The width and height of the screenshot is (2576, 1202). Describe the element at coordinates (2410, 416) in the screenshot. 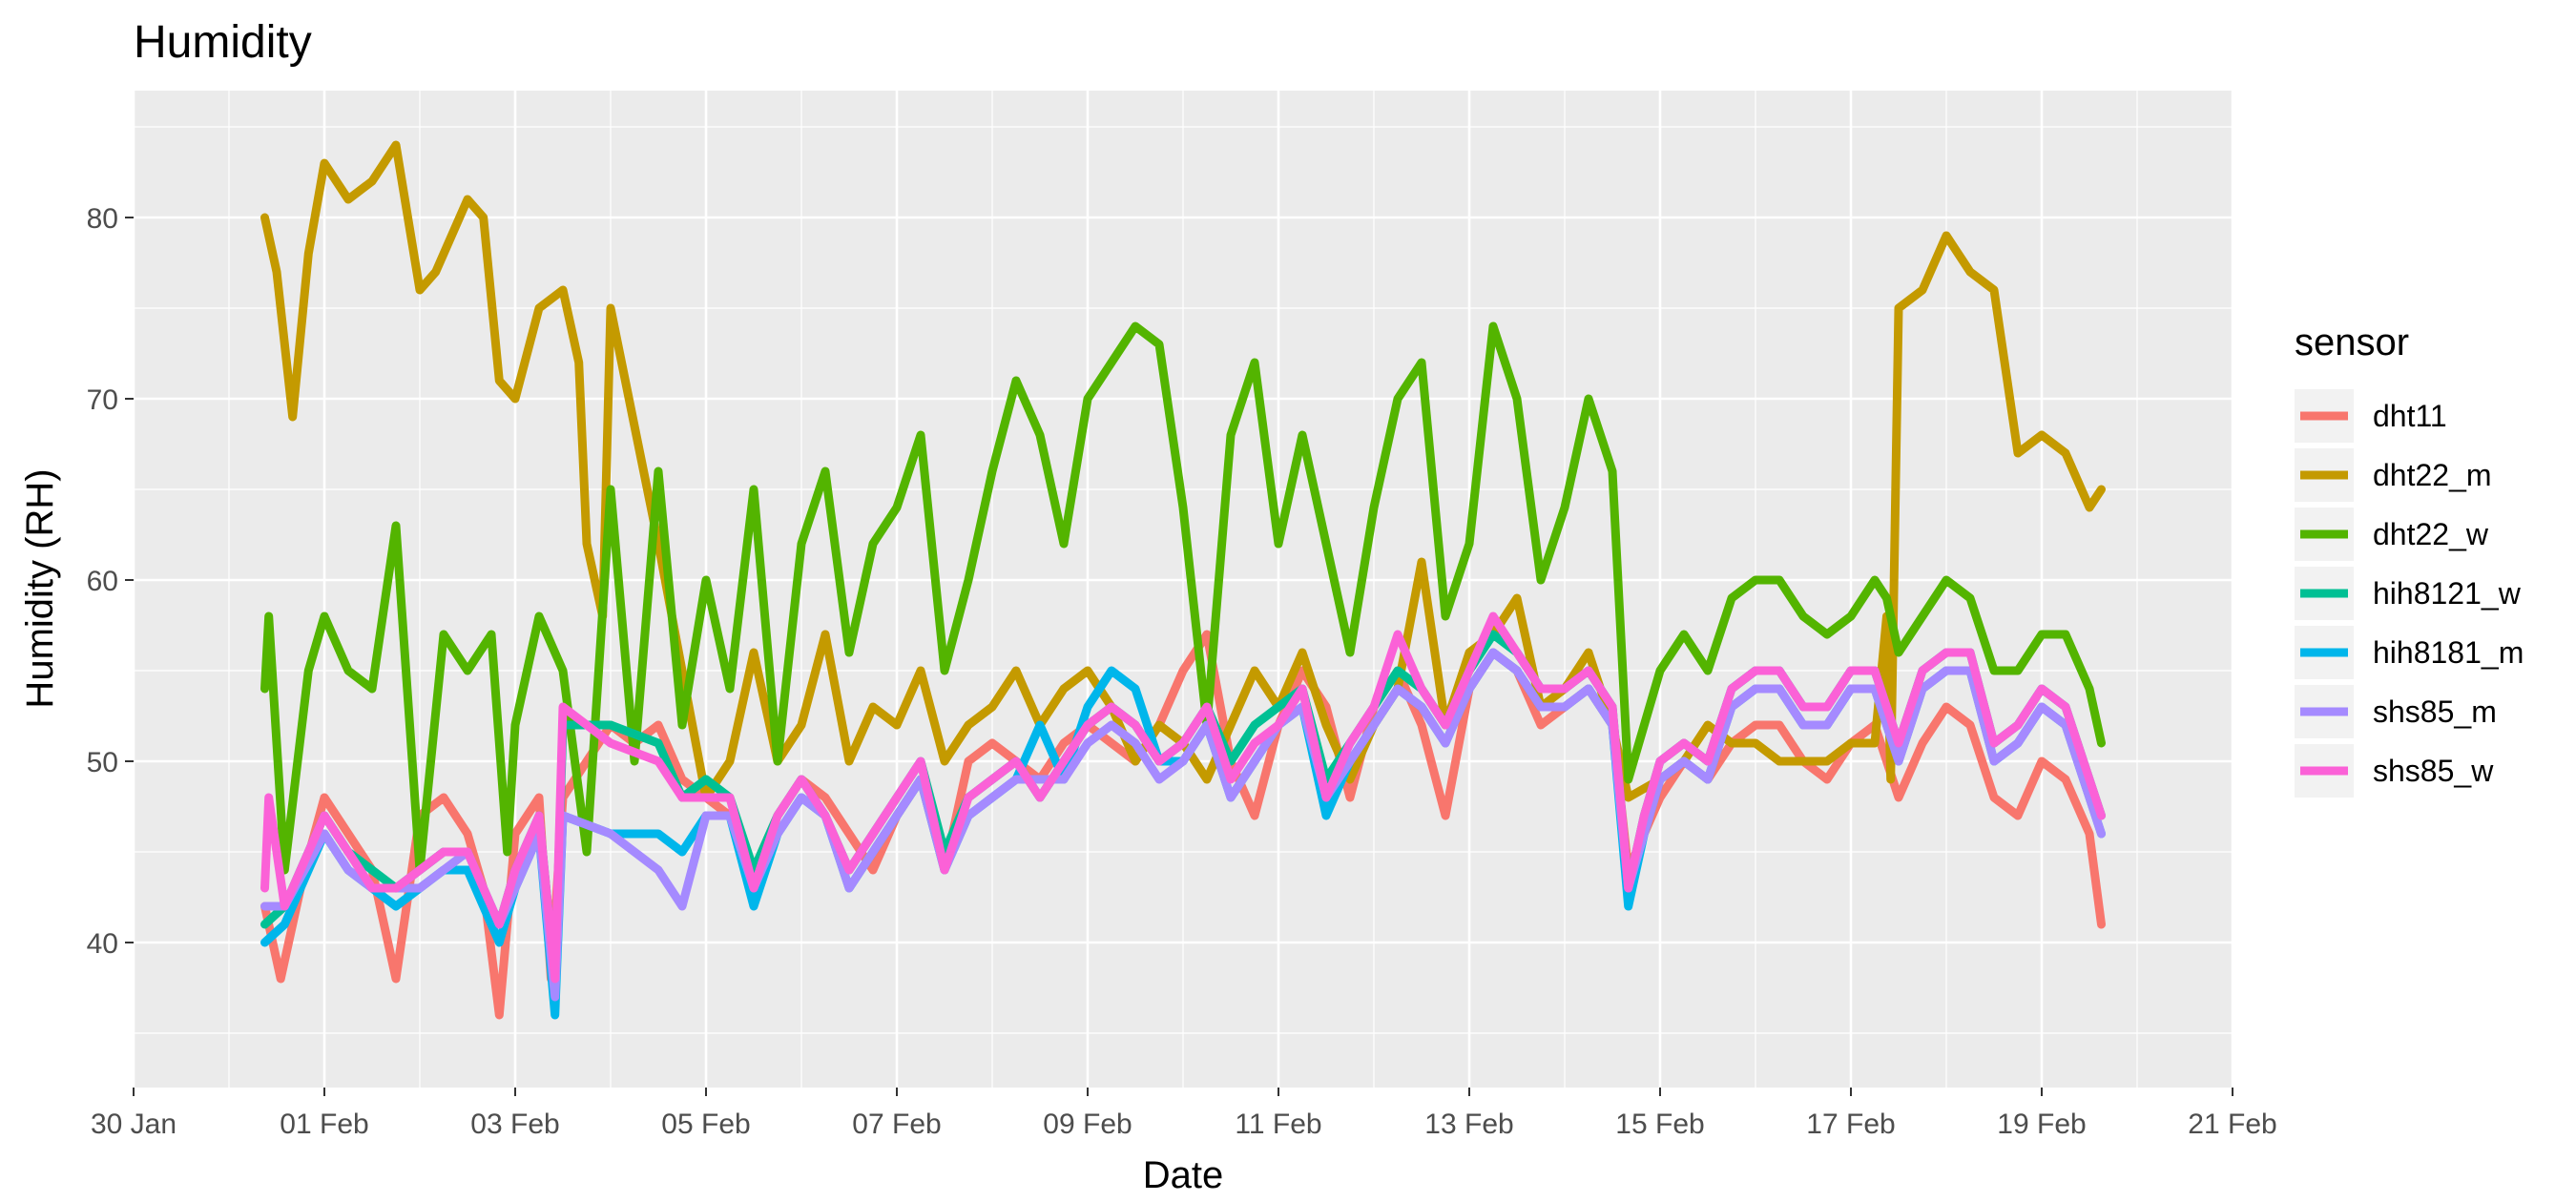

I see `legend-label: dht11` at that location.